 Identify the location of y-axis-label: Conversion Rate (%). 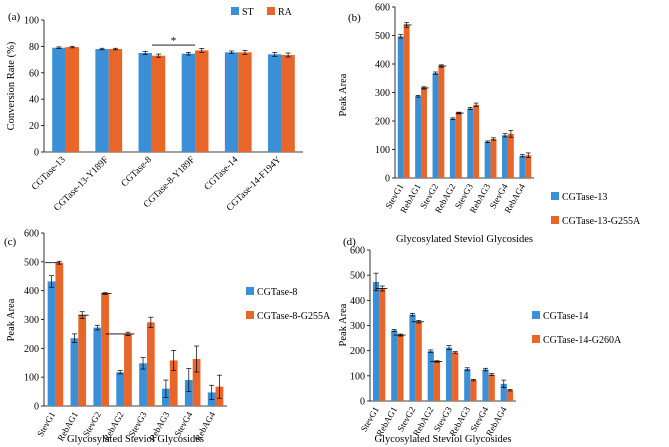
(11, 85).